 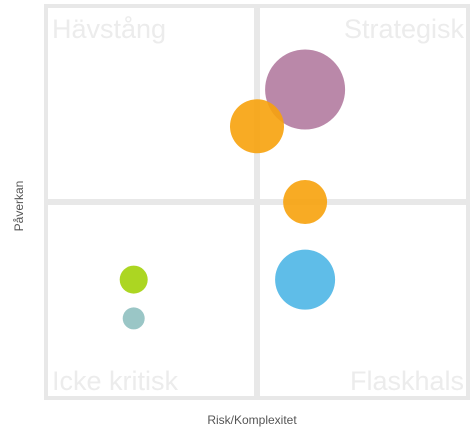 I want to click on y-axis-label: Påverkan, so click(x=19, y=206).